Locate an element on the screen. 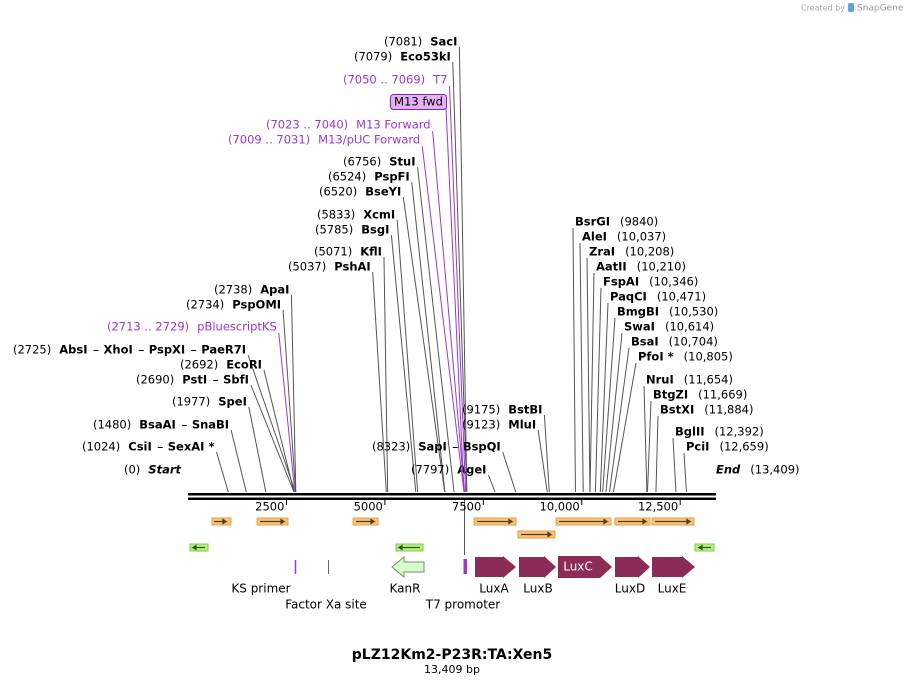 This screenshot has height=686, width=905. enzyme-name: KflI is located at coordinates (371, 252).